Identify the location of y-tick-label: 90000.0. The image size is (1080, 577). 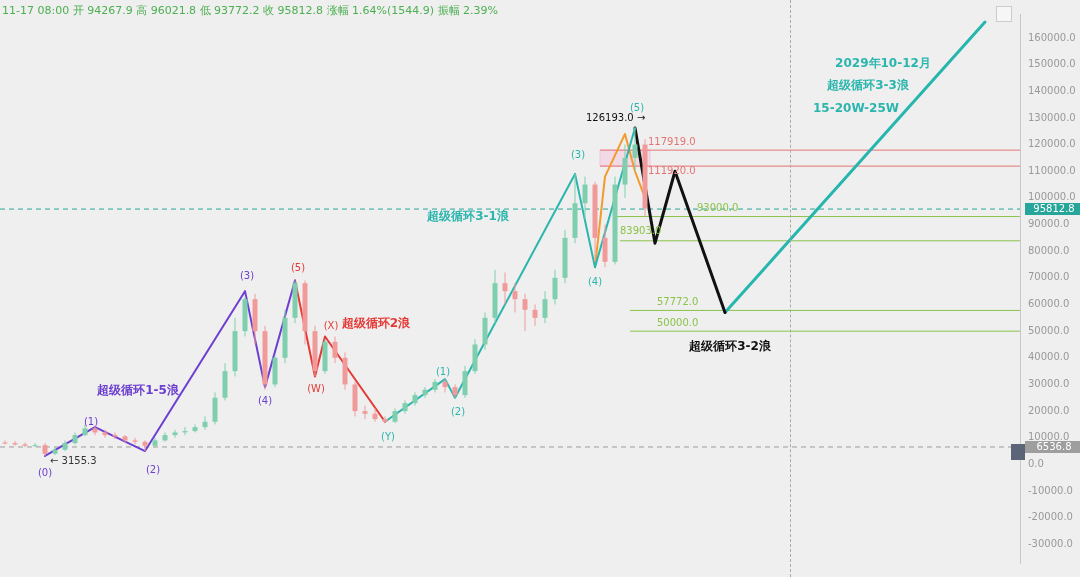
(1049, 224).